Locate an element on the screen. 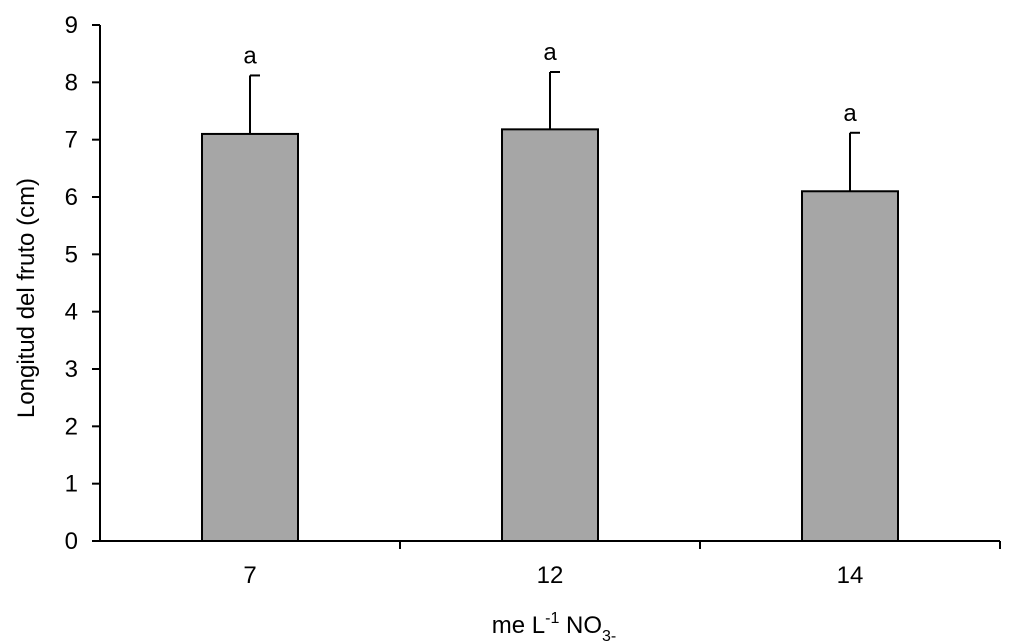 Image resolution: width=1009 pixels, height=641 pixels. y-tick-label: 5 is located at coordinates (71, 254).